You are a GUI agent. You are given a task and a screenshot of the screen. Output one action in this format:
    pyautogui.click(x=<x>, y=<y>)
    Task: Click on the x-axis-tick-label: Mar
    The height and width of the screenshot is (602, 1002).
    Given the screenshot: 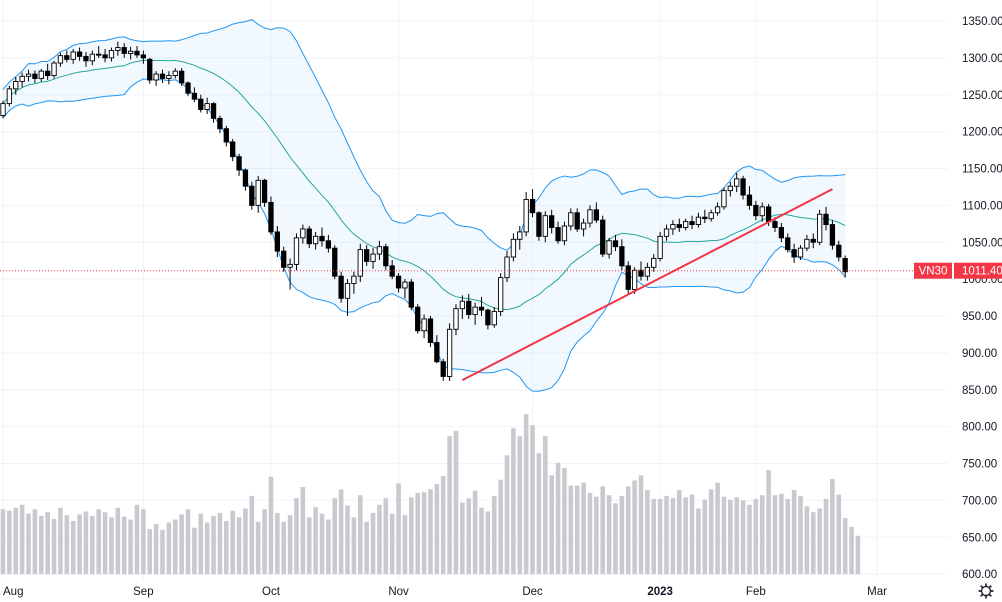 What is the action you would take?
    pyautogui.click(x=877, y=592)
    